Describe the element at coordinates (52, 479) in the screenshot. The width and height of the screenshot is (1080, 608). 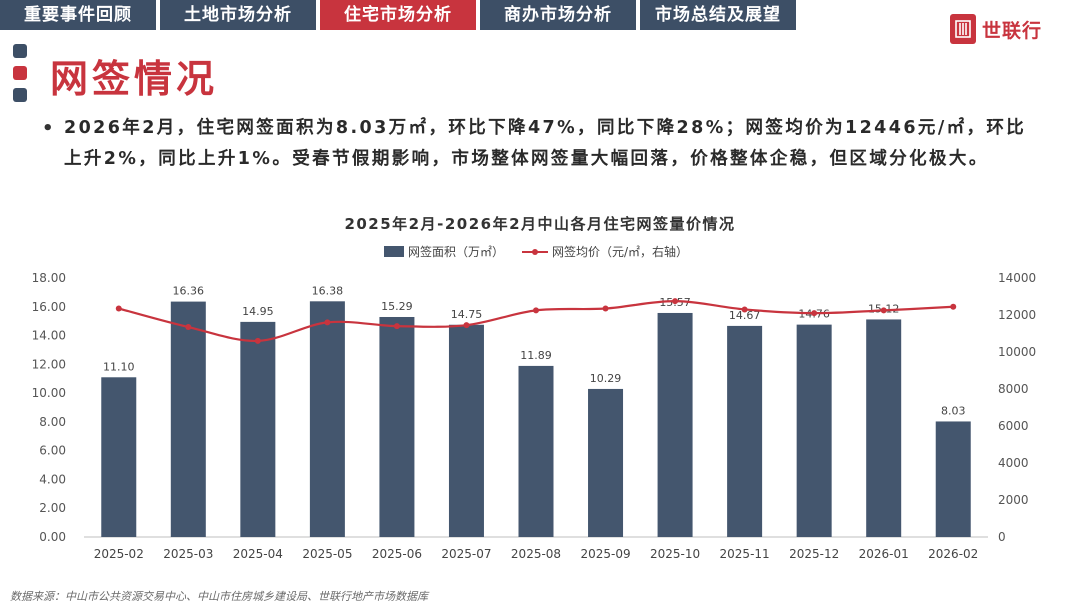
I see `y-left-tick-label: 4.00` at that location.